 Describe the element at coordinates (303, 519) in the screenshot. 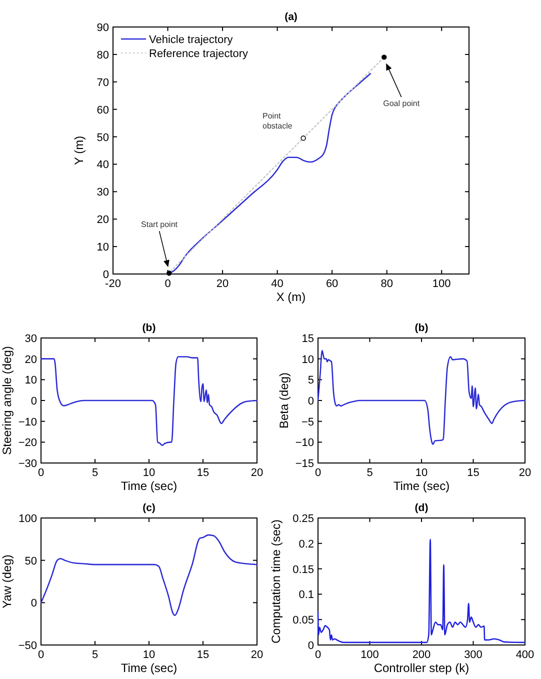

I see `y-tick-label: 0.25` at that location.